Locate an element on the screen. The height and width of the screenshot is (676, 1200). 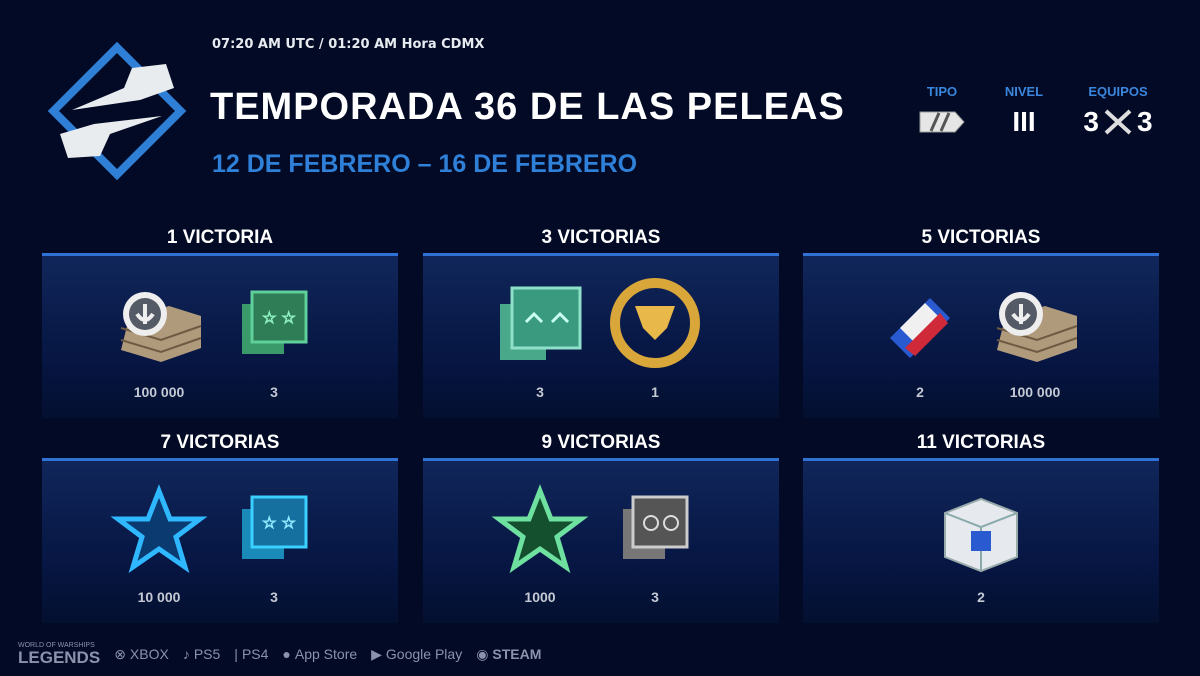
reward-panel: 2 100 000 is located at coordinates (981, 335).